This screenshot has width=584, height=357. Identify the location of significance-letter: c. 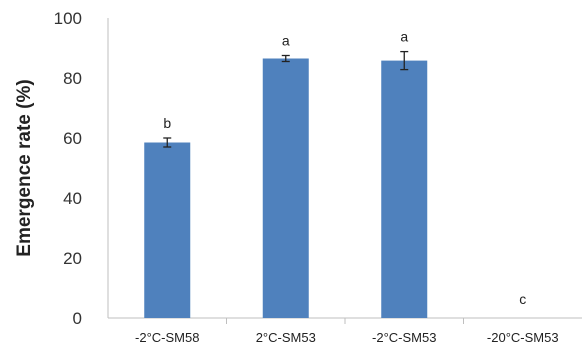
(522, 299).